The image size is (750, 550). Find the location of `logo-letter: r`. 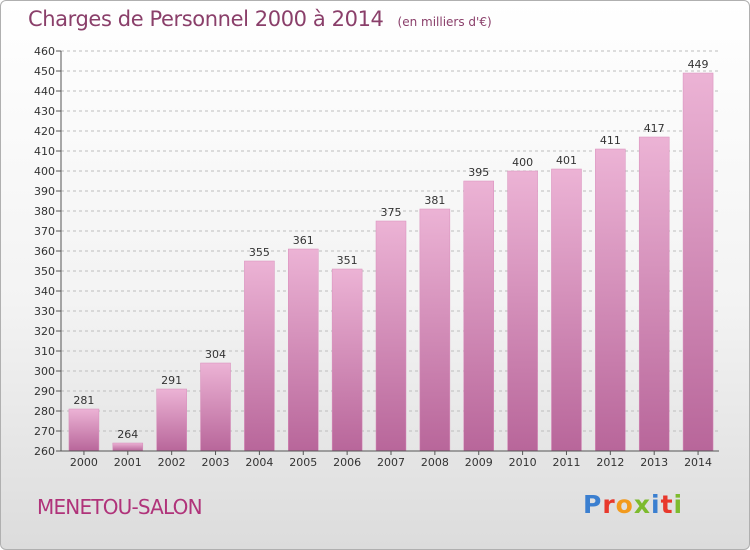

logo-letter: r is located at coordinates (609, 504).